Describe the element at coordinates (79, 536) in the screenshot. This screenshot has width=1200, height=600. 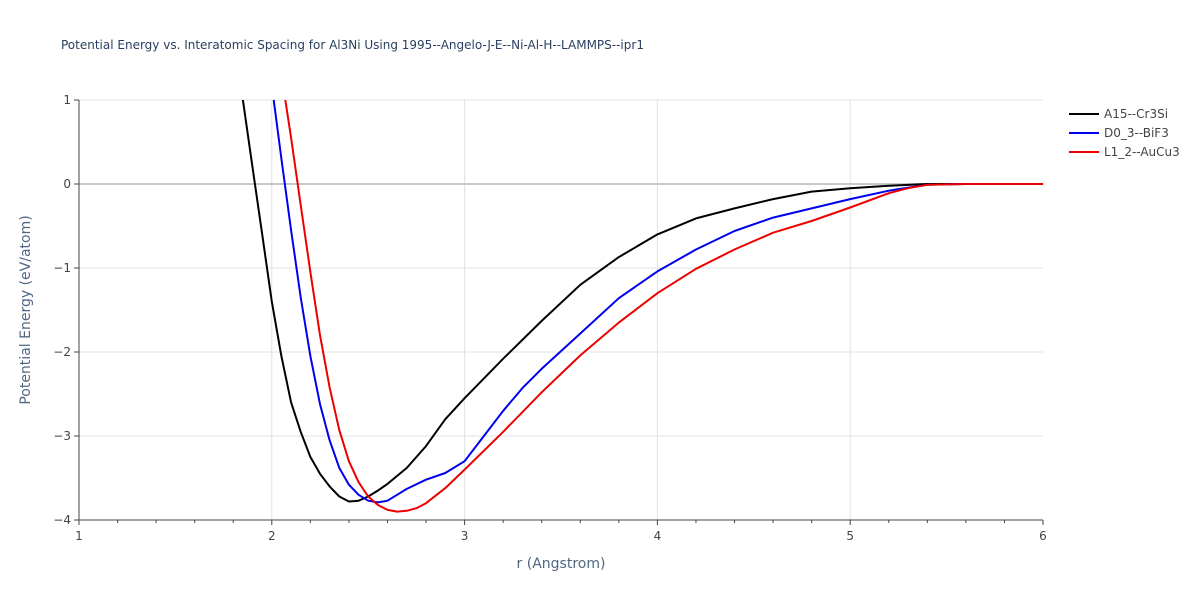
I see `x-tick-label: 1` at that location.